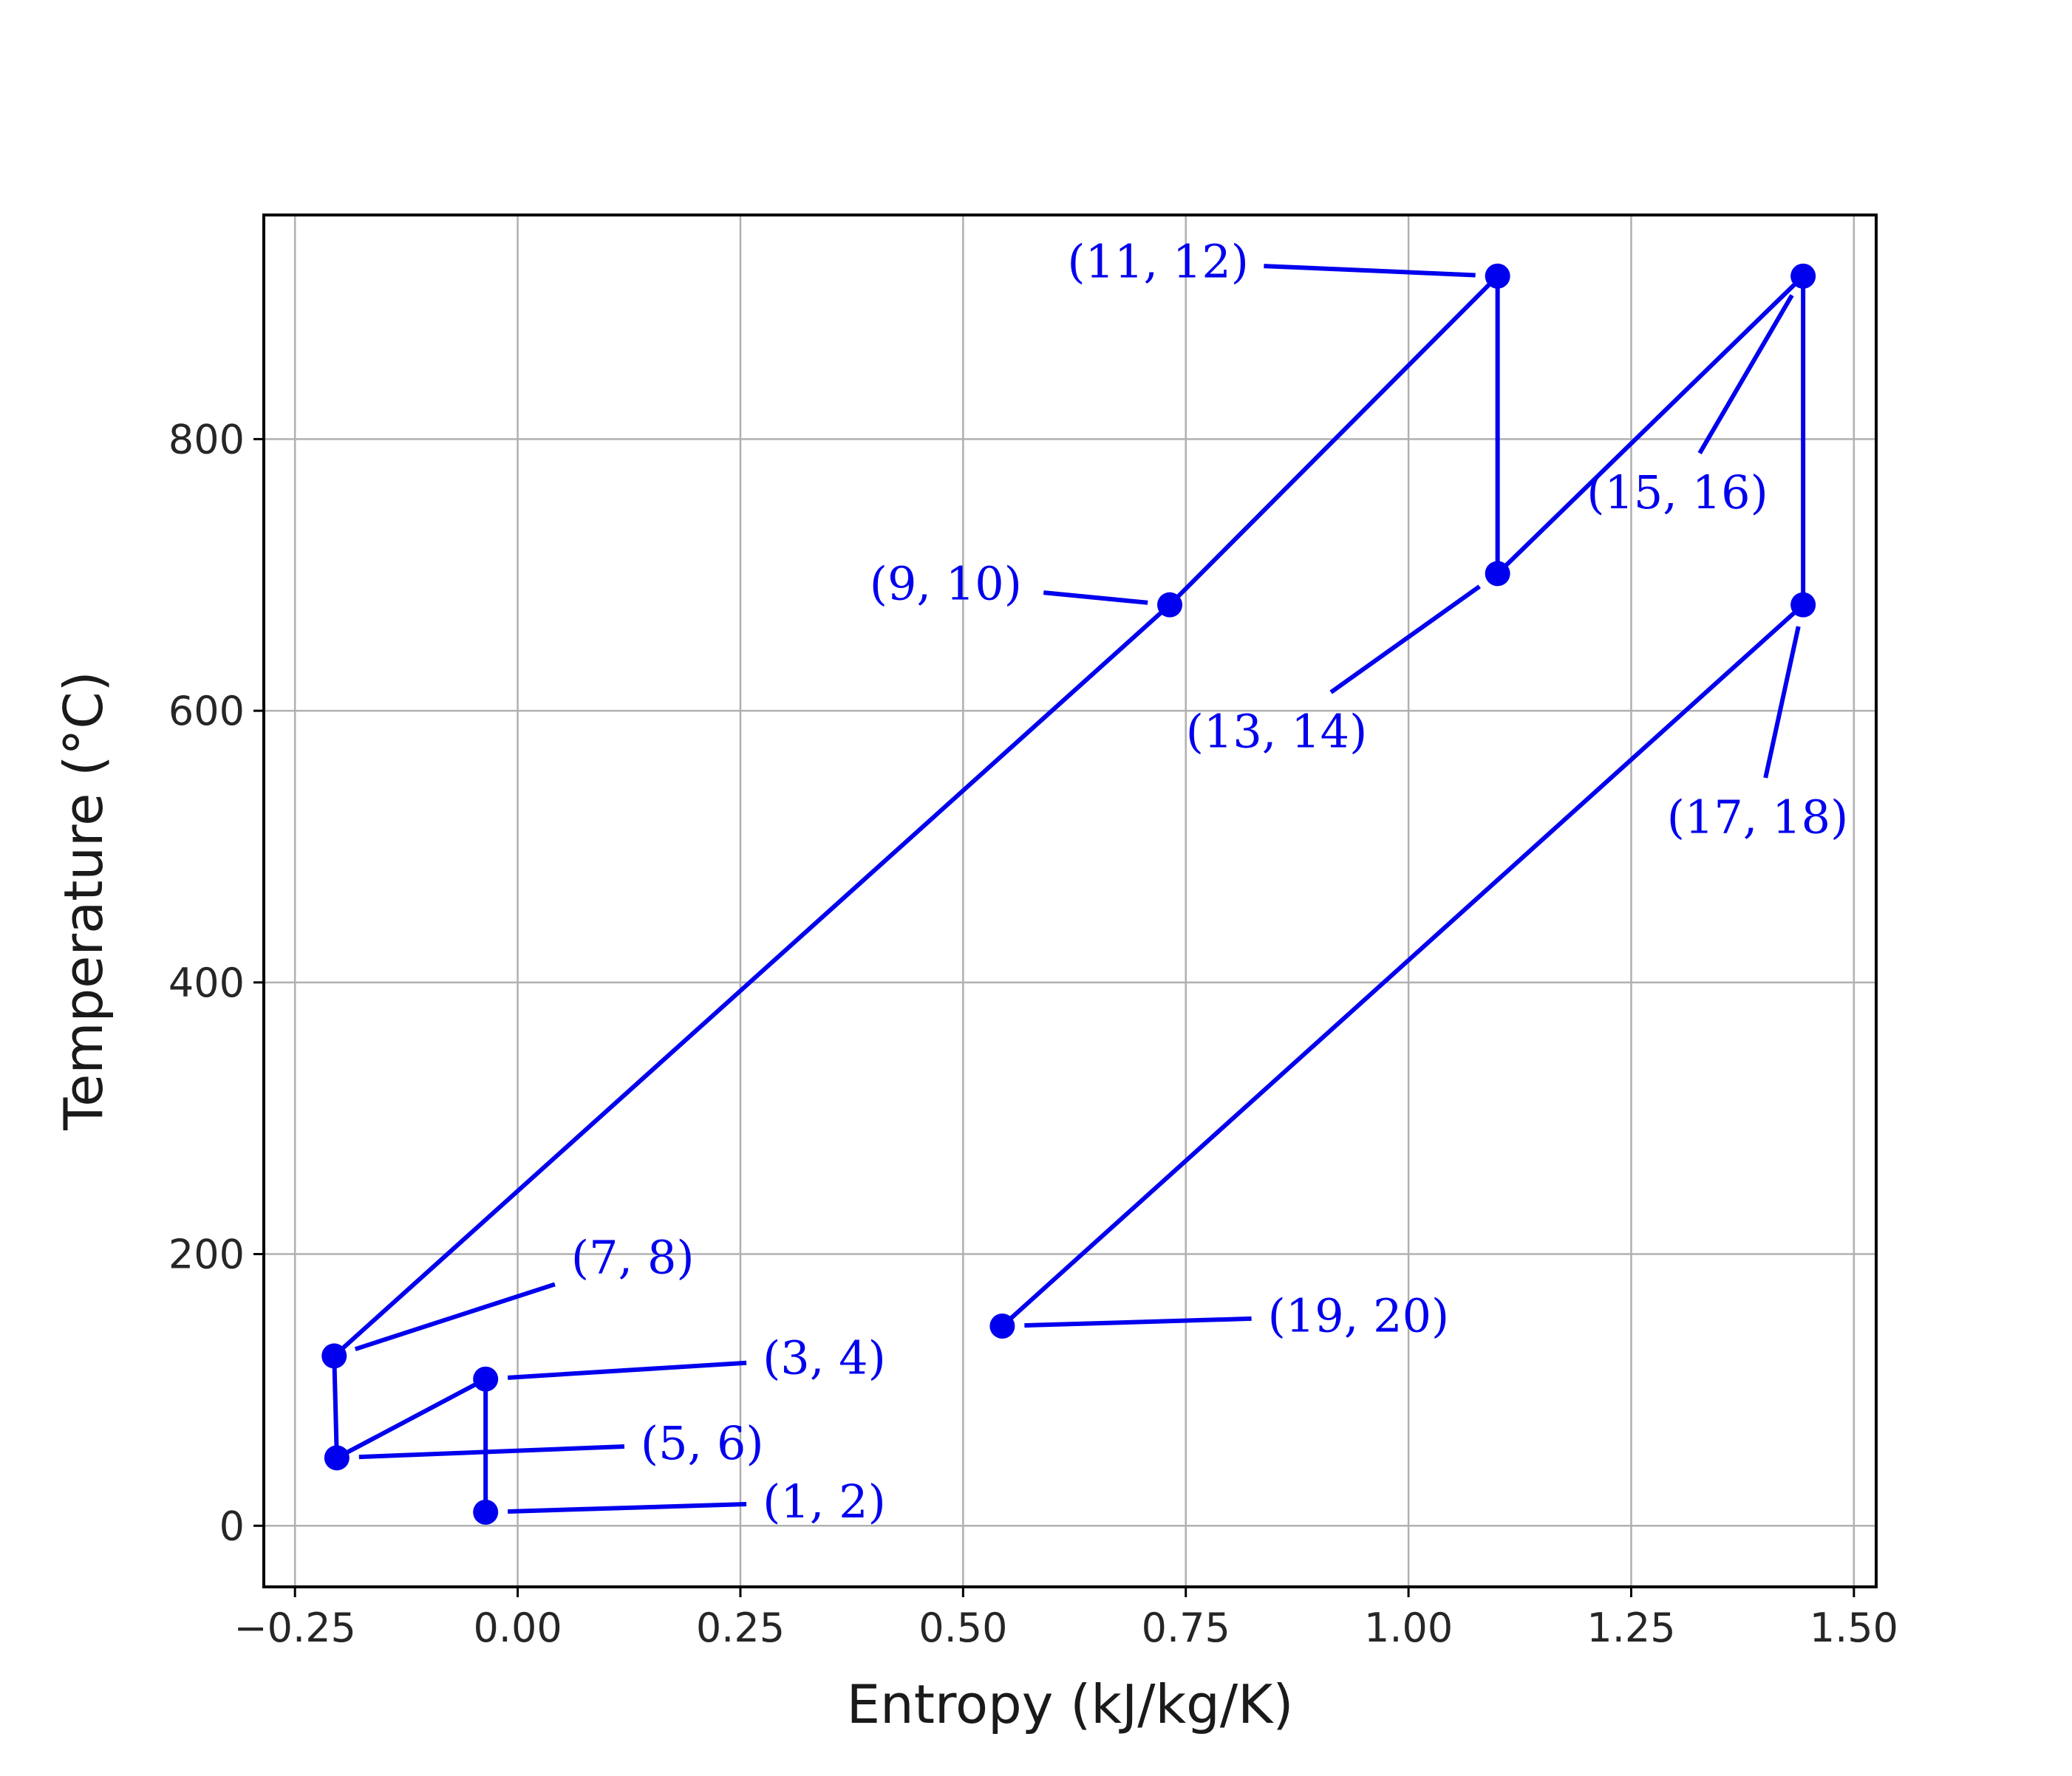 The width and height of the screenshot is (2072, 1776). What do you see at coordinates (206, 983) in the screenshot?
I see `y-tick-label: 400` at bounding box center [206, 983].